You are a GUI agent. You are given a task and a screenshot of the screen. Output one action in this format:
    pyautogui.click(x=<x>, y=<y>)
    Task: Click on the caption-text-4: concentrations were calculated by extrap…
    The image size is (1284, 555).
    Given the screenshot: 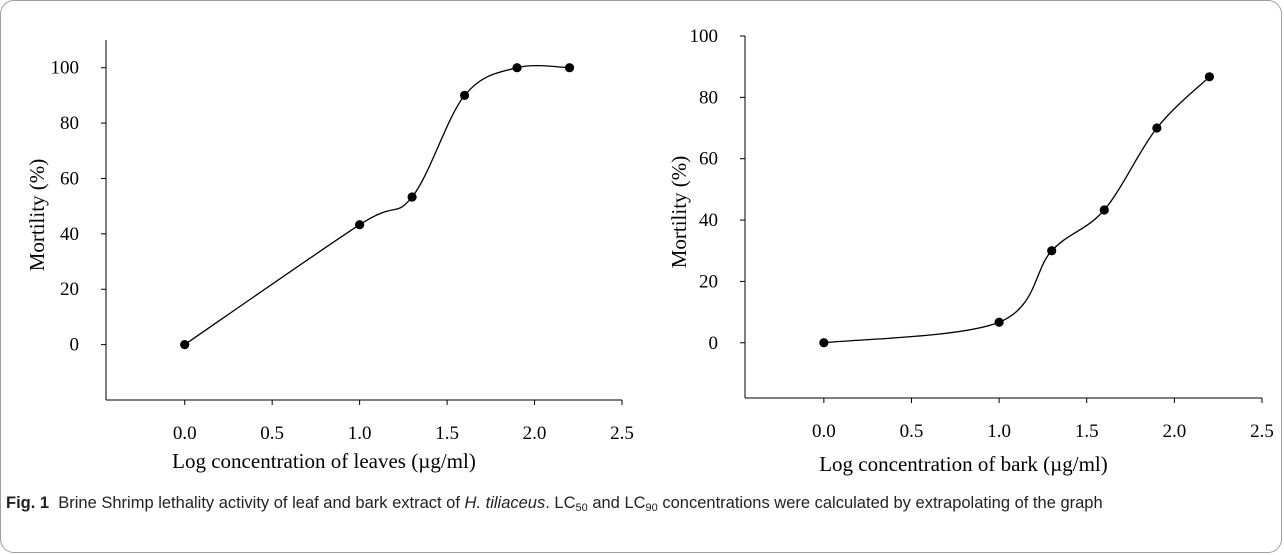 What is the action you would take?
    pyautogui.click(x=880, y=503)
    